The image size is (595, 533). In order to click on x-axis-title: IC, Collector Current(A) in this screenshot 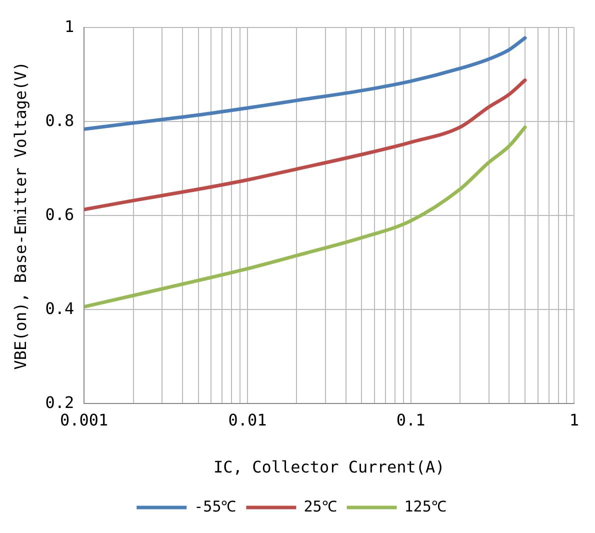, I will do `click(329, 467)`.